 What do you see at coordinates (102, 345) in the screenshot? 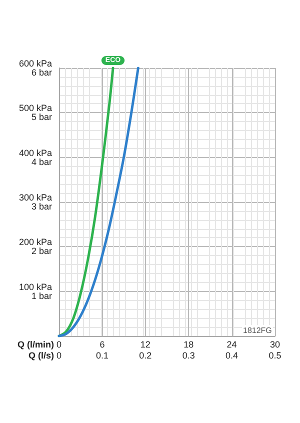
I see `x-tick-label: 6` at bounding box center [102, 345].